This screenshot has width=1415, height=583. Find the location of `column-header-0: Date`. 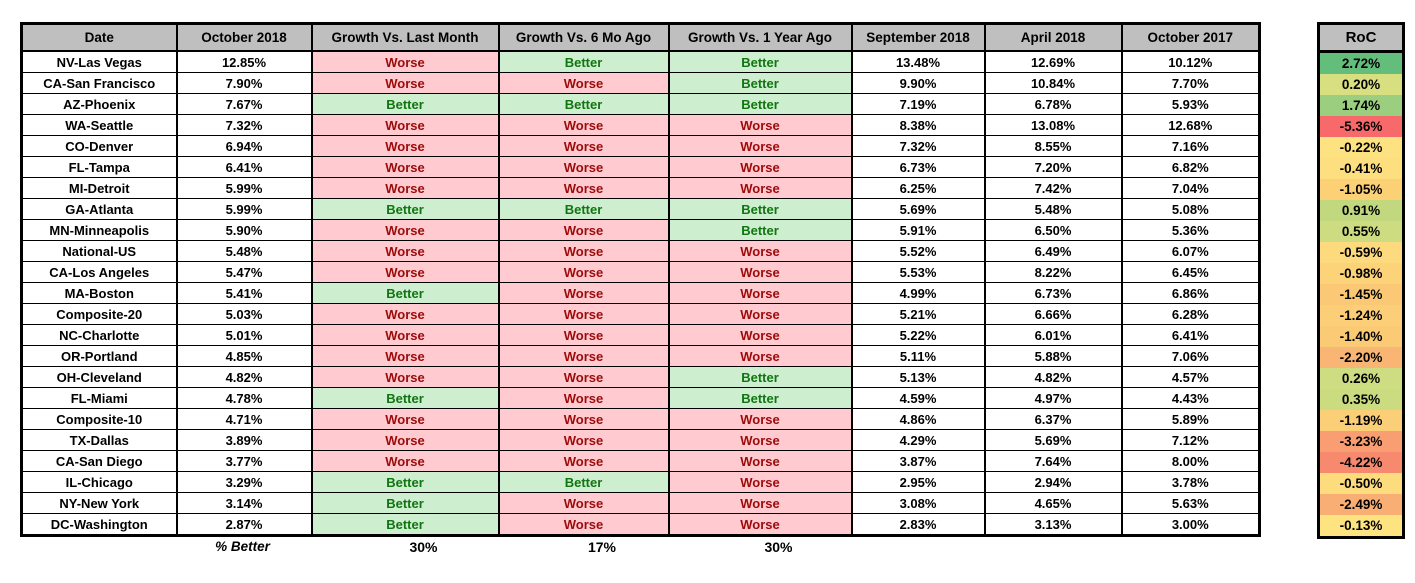

column-header-0: Date is located at coordinates (99, 37).